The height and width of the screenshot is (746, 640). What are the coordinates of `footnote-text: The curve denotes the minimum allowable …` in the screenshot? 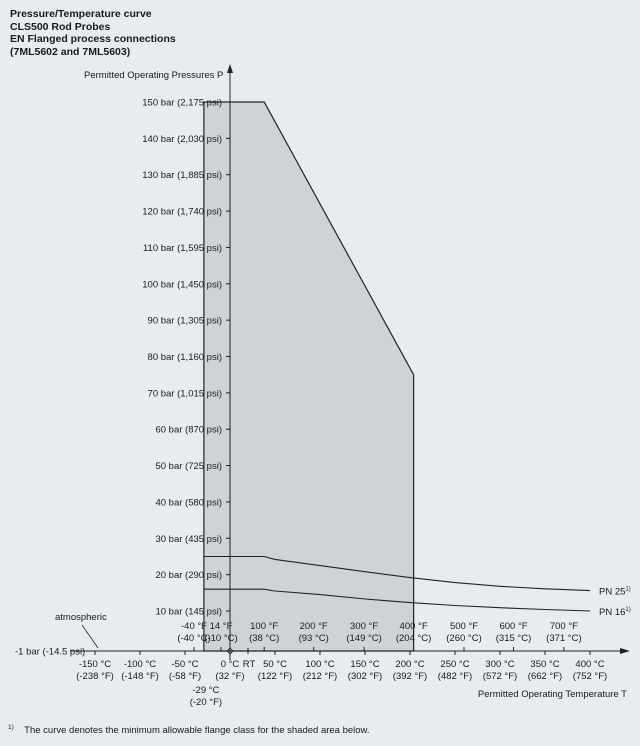 It's located at (197, 731).